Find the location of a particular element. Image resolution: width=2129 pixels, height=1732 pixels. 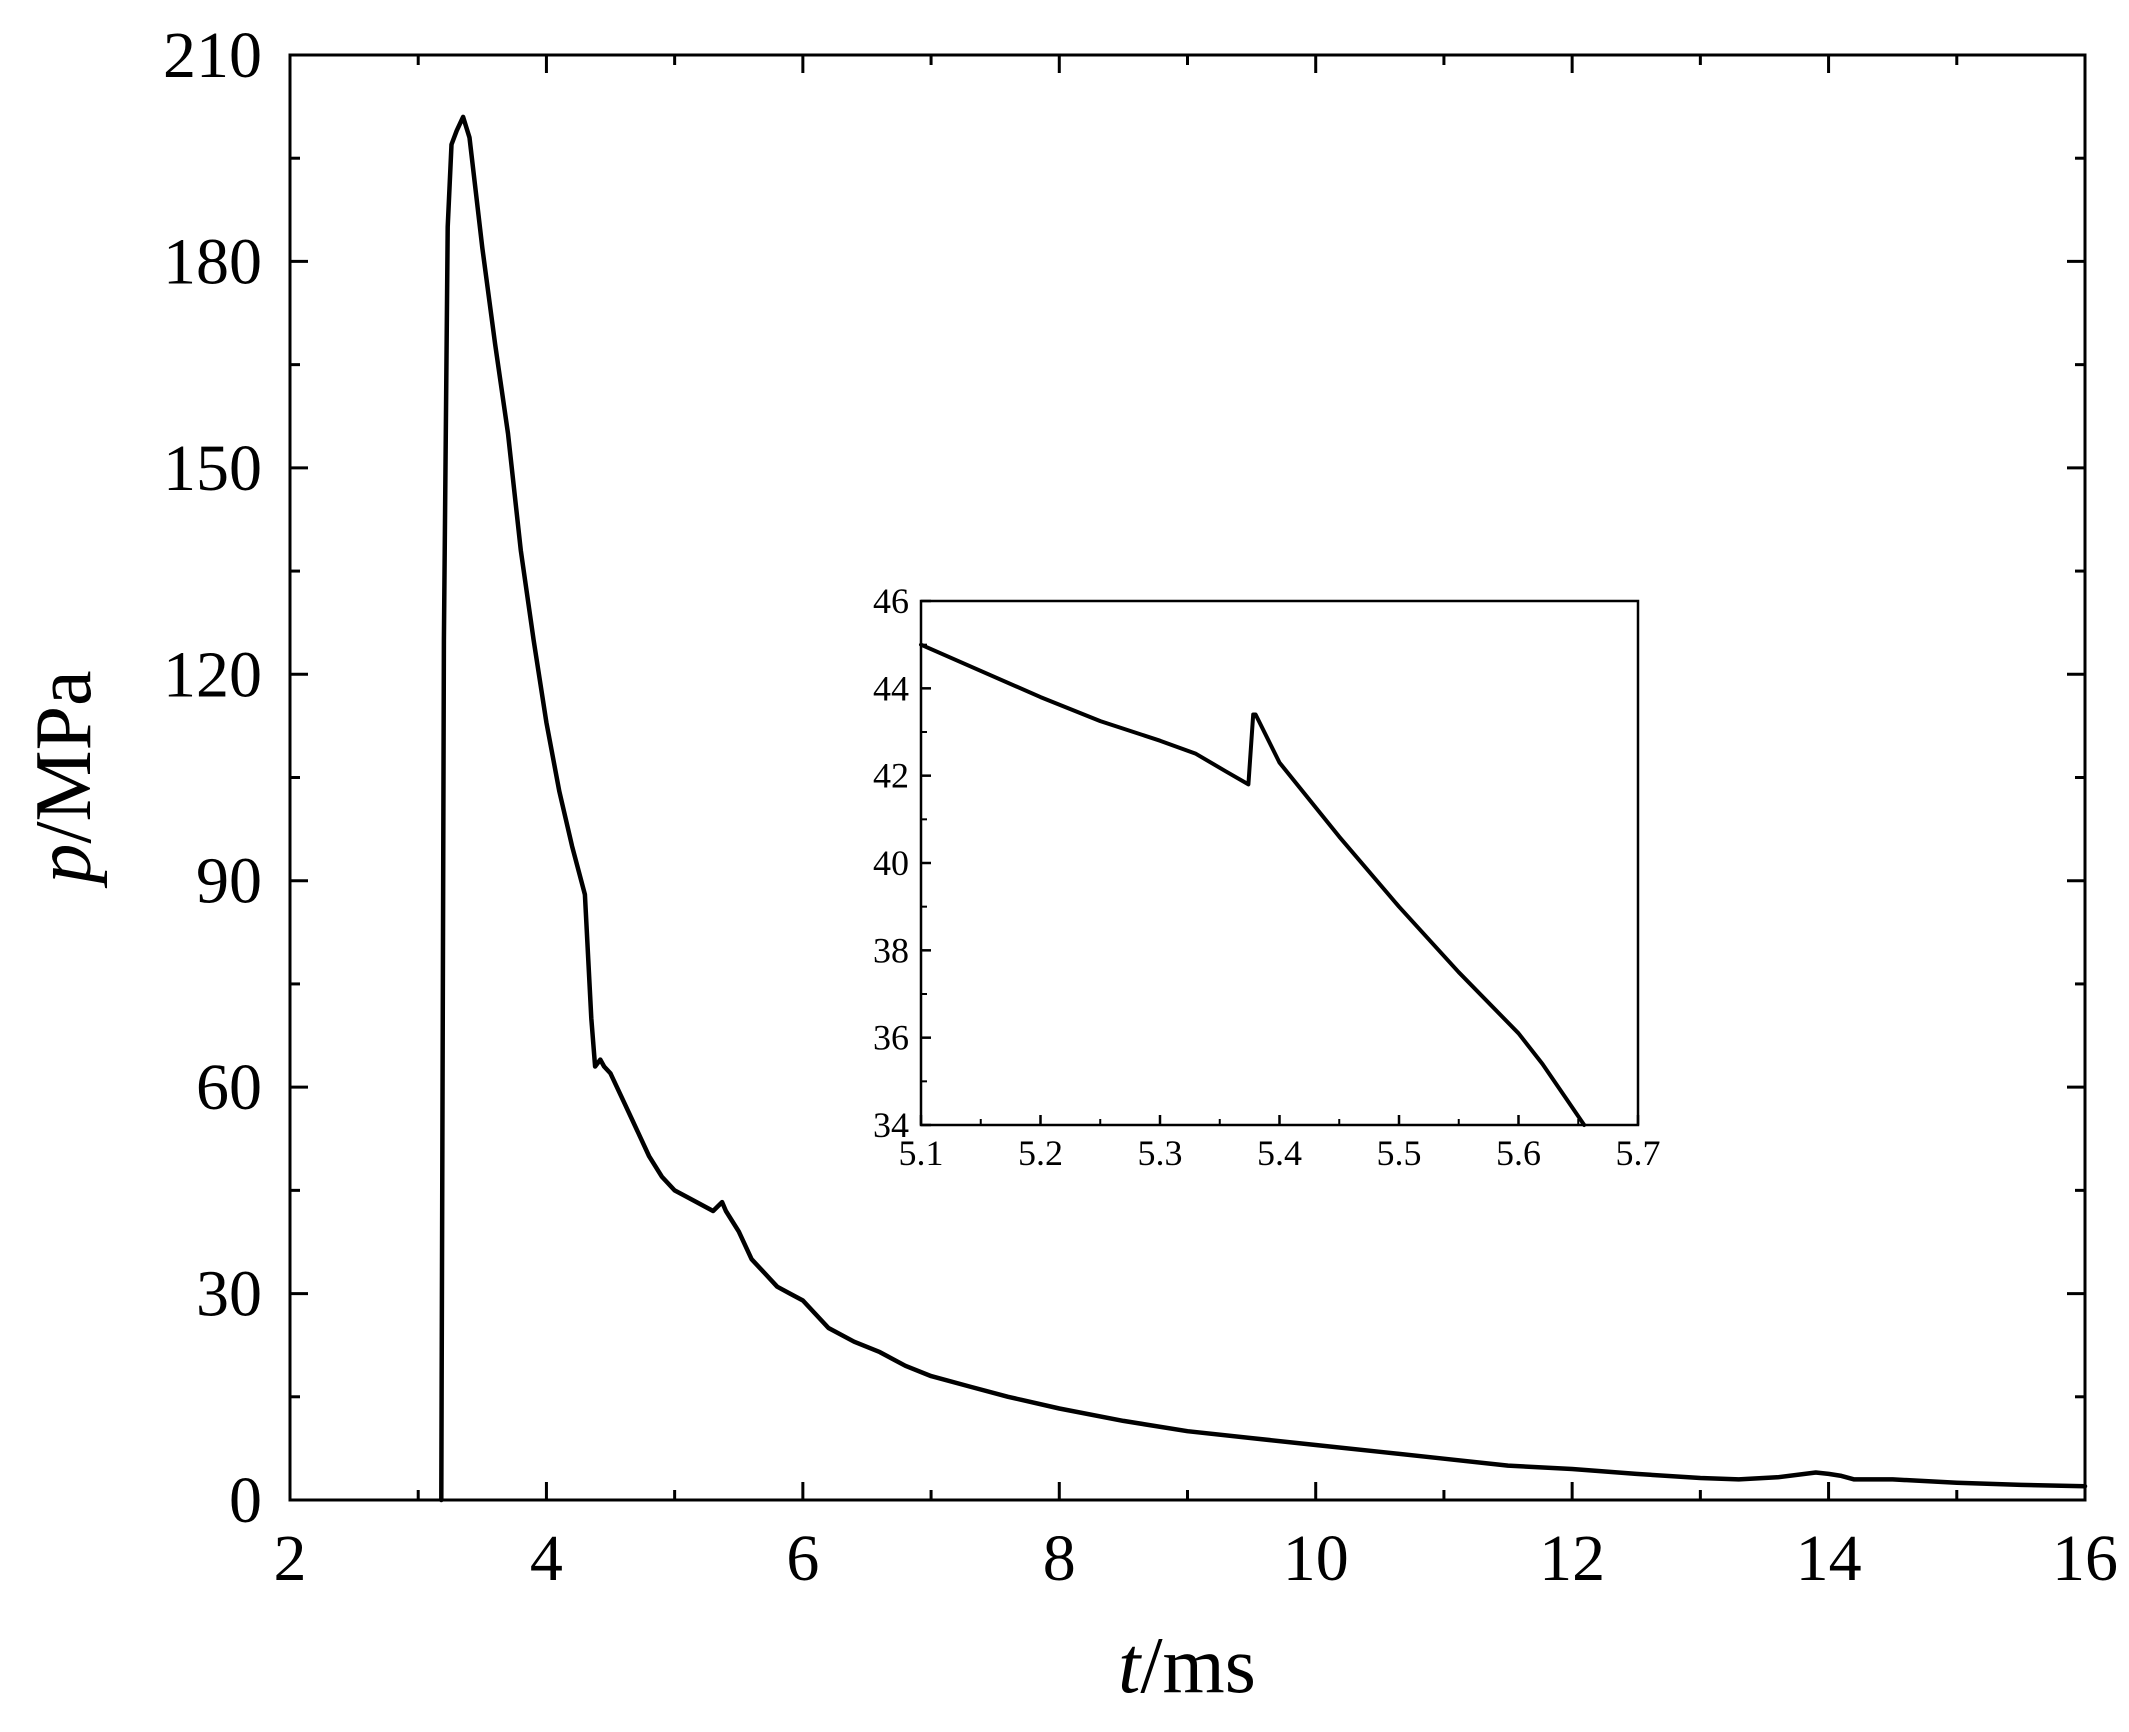

inset-zoom-plot: 5.1 5.2 5.3 5.4 5.5 5.6 5.7 34 36 38 40 42 44 46 is located at coordinates (1267, 877).